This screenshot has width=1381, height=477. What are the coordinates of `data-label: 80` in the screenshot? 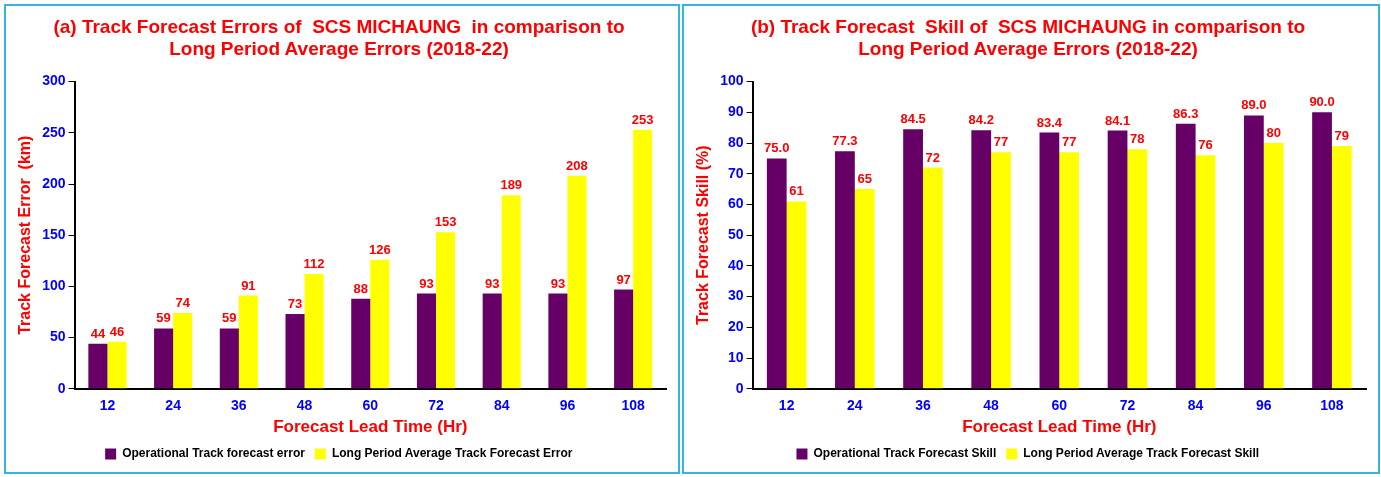 It's located at (1273, 133).